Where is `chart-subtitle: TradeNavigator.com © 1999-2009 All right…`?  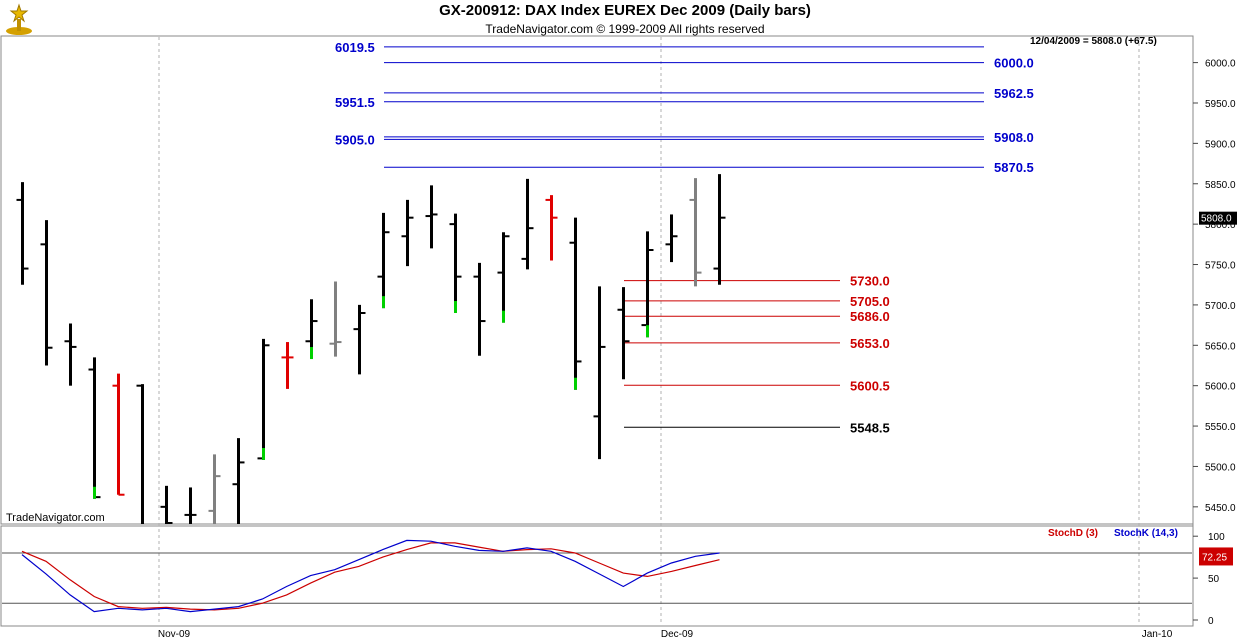 chart-subtitle: TradeNavigator.com © 1999-2009 All right… is located at coordinates (625, 29).